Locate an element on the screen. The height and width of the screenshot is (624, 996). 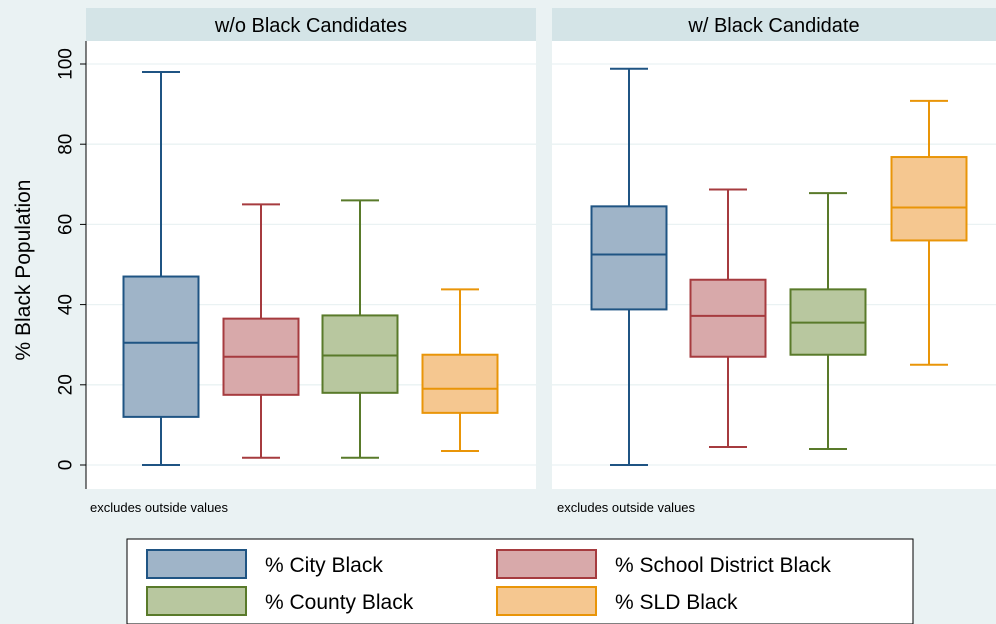
panel-2-header is located at coordinates (774, 24).